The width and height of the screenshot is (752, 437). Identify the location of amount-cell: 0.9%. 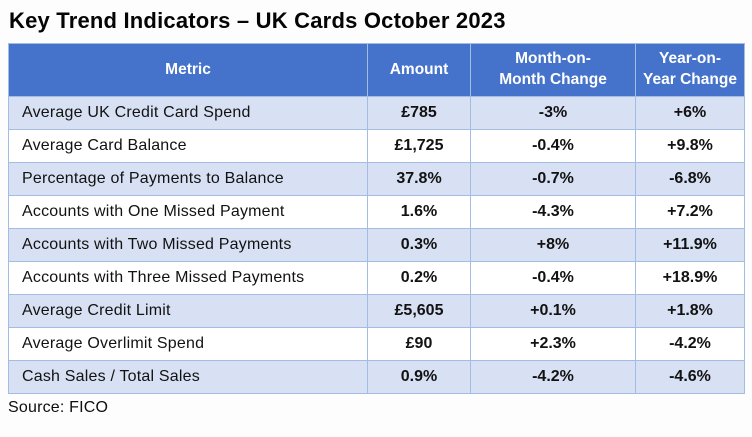
(419, 377).